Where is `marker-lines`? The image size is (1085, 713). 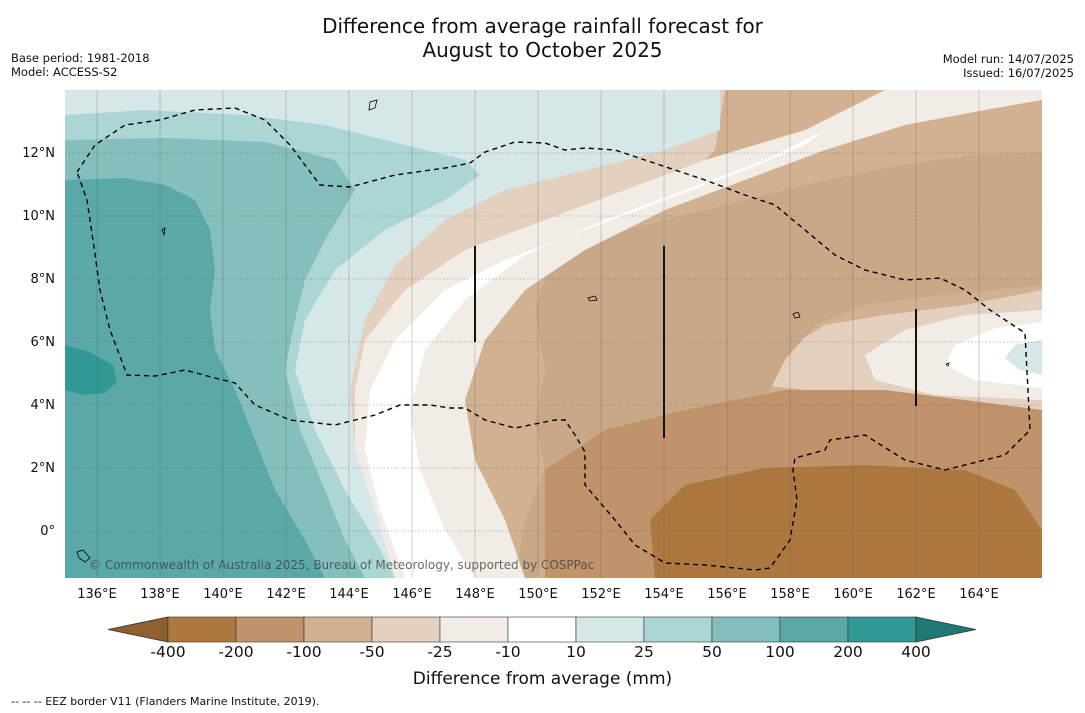
marker-lines is located at coordinates (695, 342).